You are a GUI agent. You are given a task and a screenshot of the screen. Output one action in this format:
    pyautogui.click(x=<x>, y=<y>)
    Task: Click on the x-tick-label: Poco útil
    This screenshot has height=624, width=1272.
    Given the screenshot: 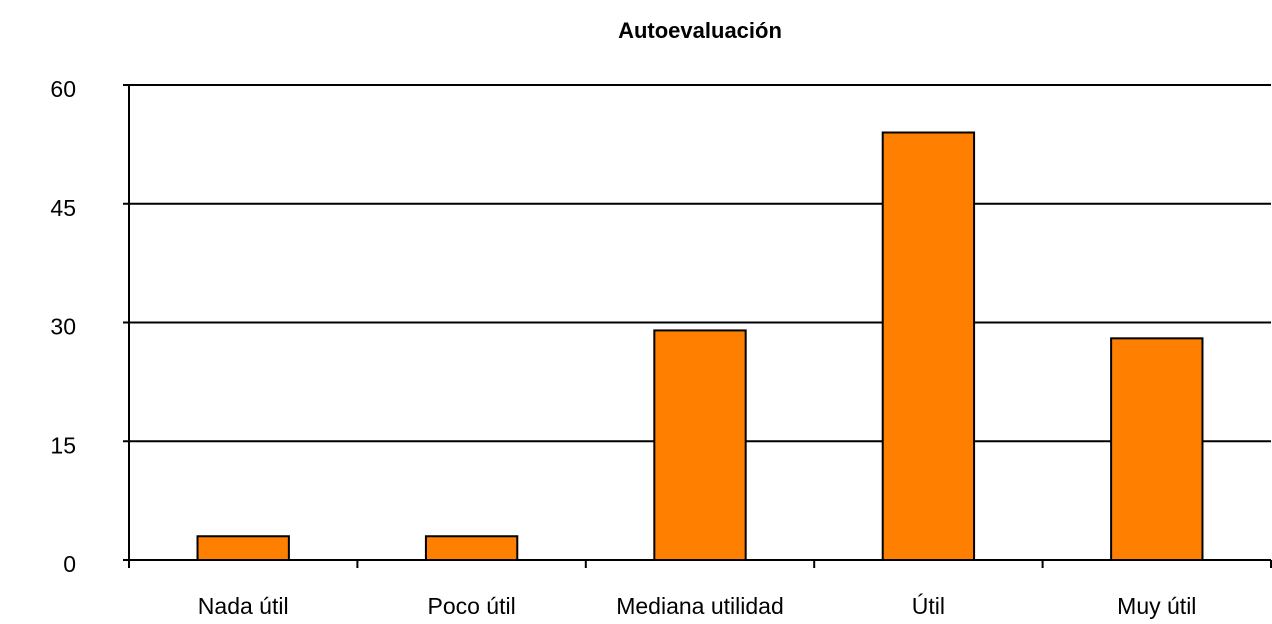 What is the action you would take?
    pyautogui.click(x=471, y=606)
    